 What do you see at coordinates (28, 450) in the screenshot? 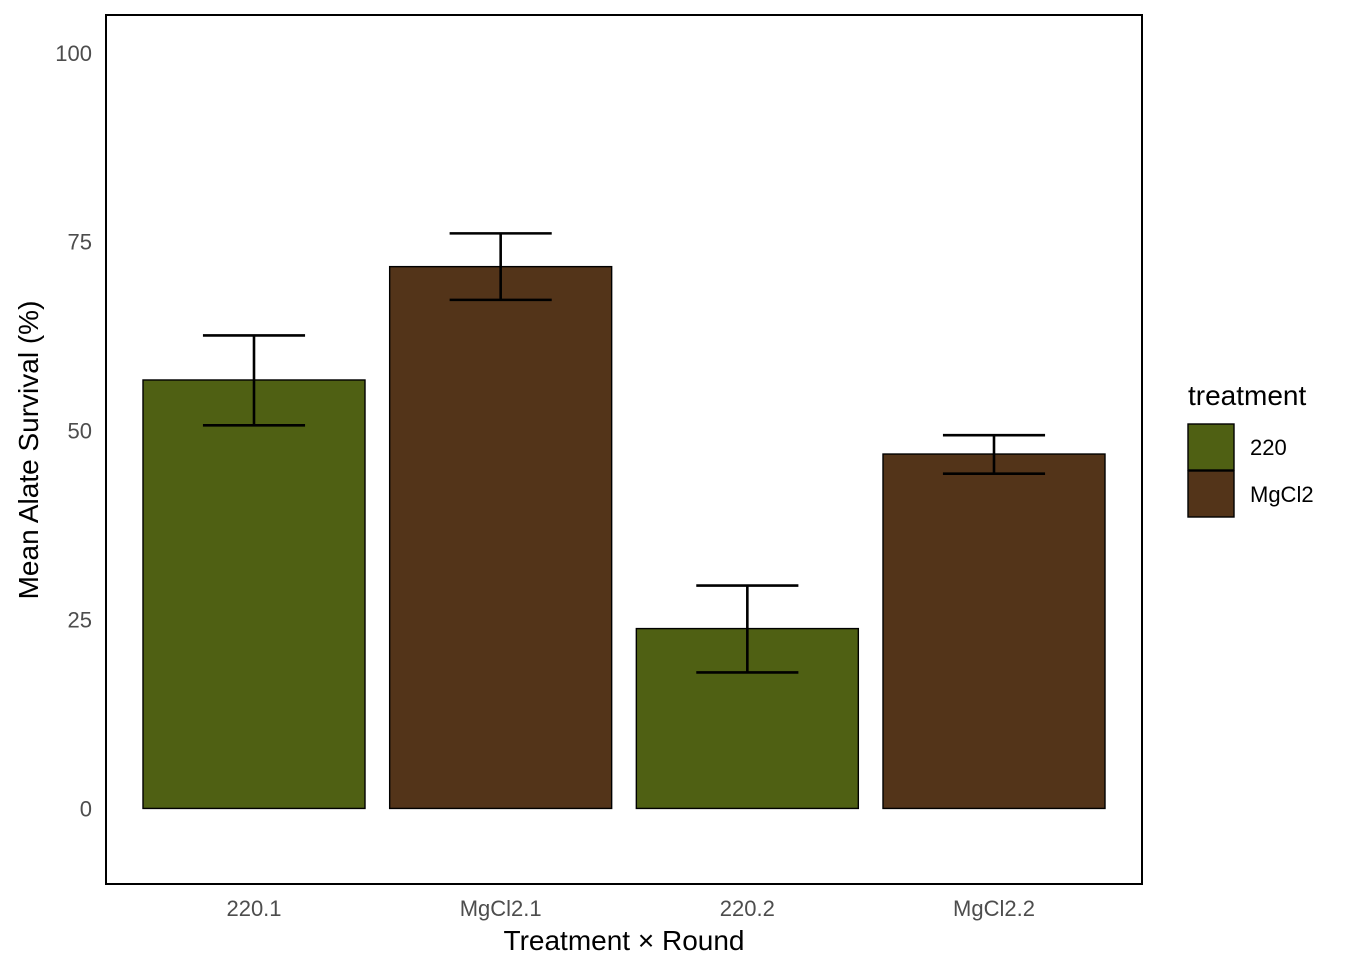
I see `y-axis-title: Mean Alate Survival (%)` at bounding box center [28, 450].